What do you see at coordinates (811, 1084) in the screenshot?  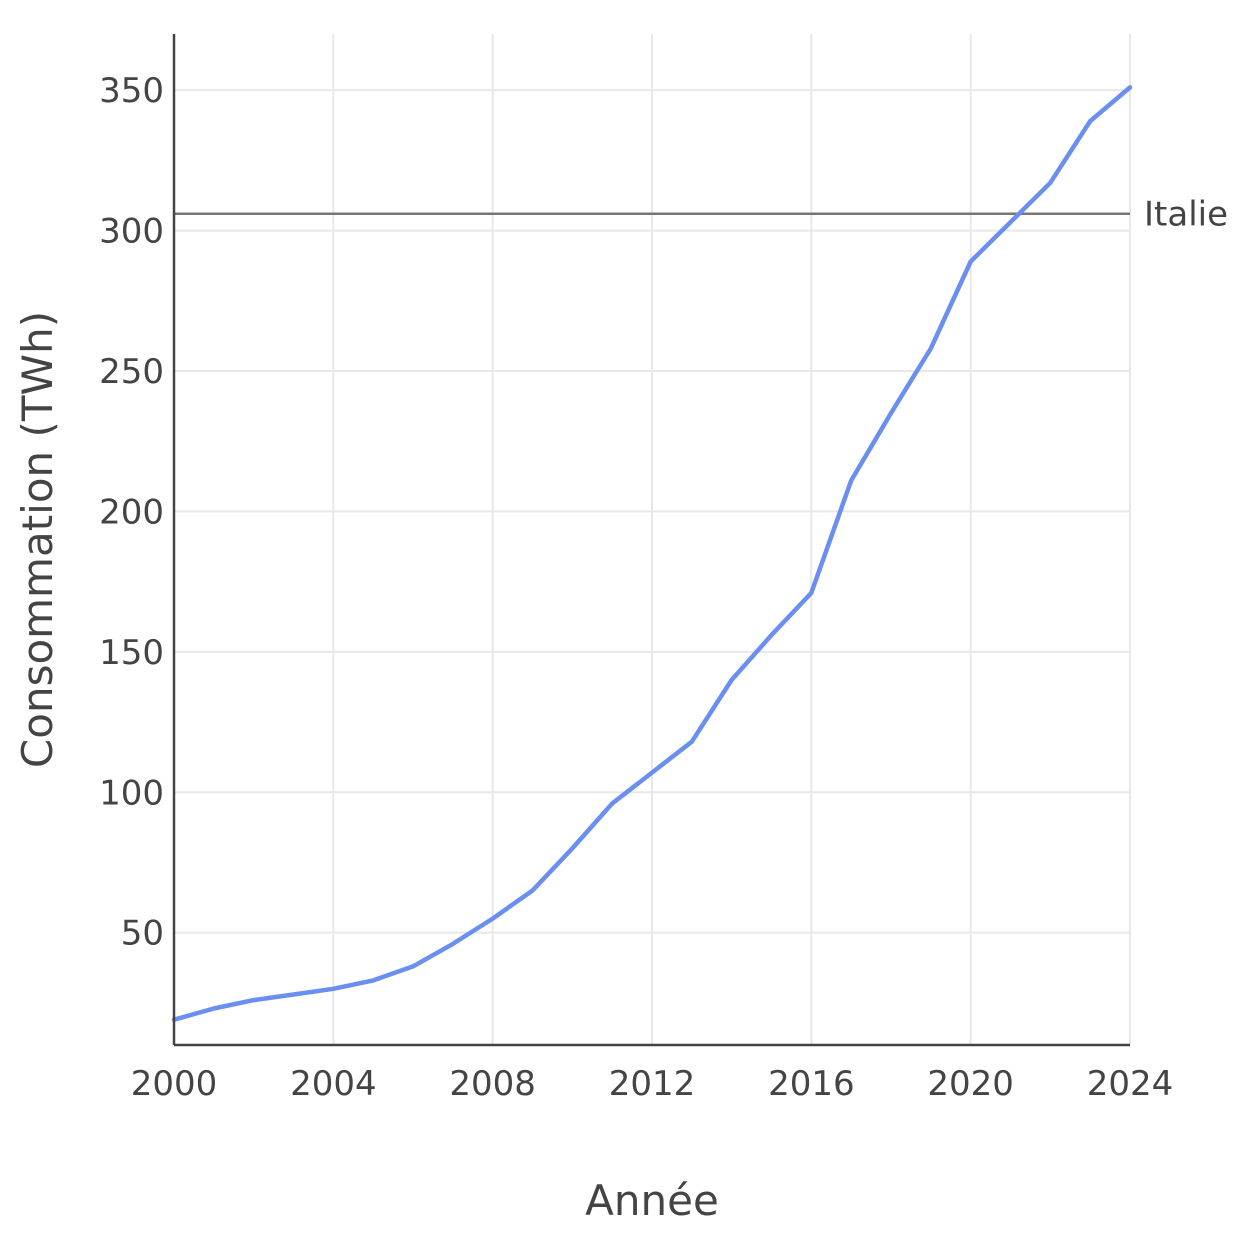 I see `x-tick-label: 2016` at bounding box center [811, 1084].